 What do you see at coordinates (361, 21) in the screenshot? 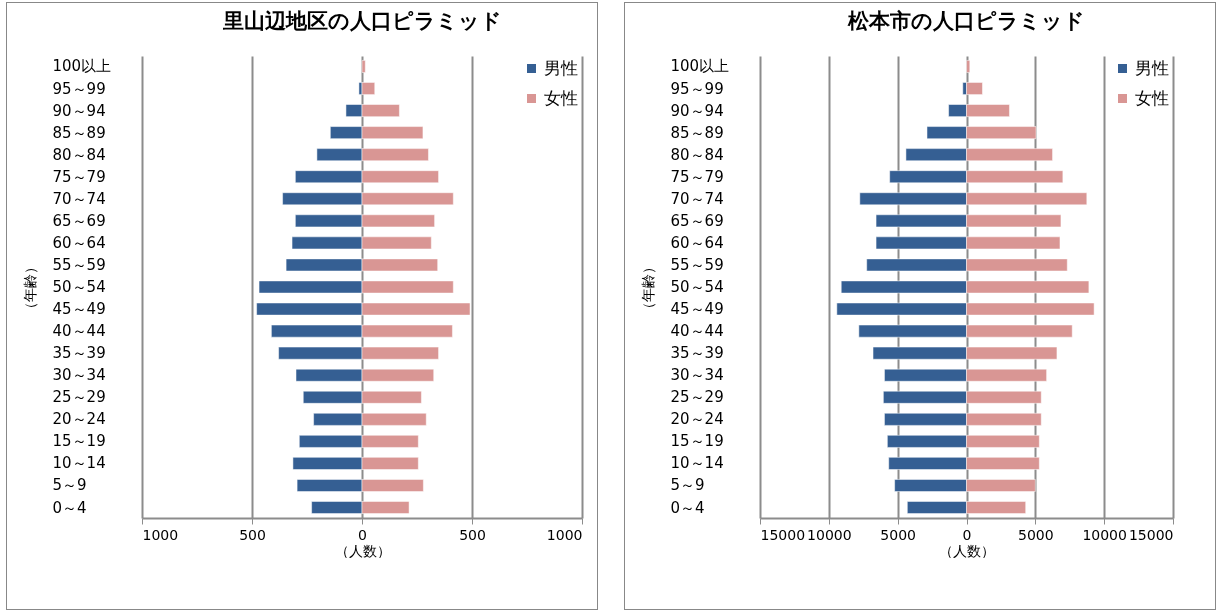
I see `chart-title: 里山辺地区の人口ピラミッド` at bounding box center [361, 21].